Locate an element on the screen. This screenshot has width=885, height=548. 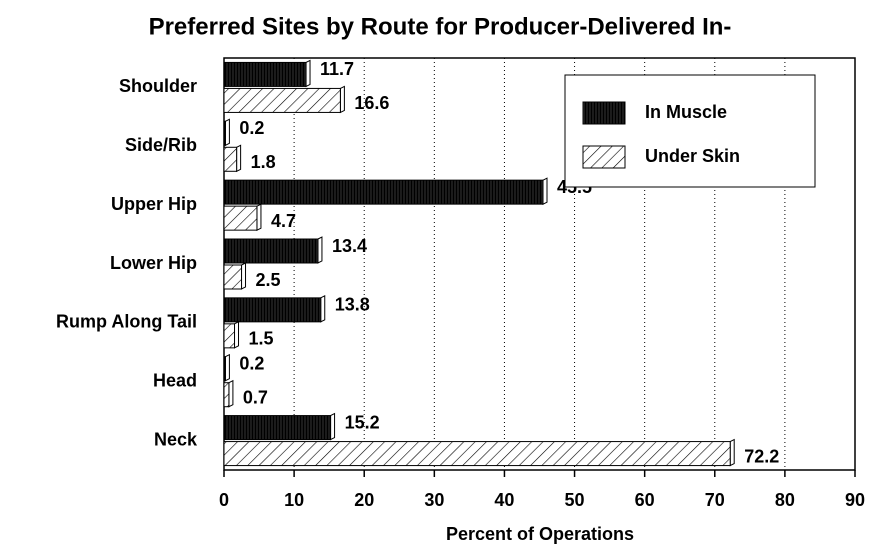
data-label: 15.2 is located at coordinates (362, 422).